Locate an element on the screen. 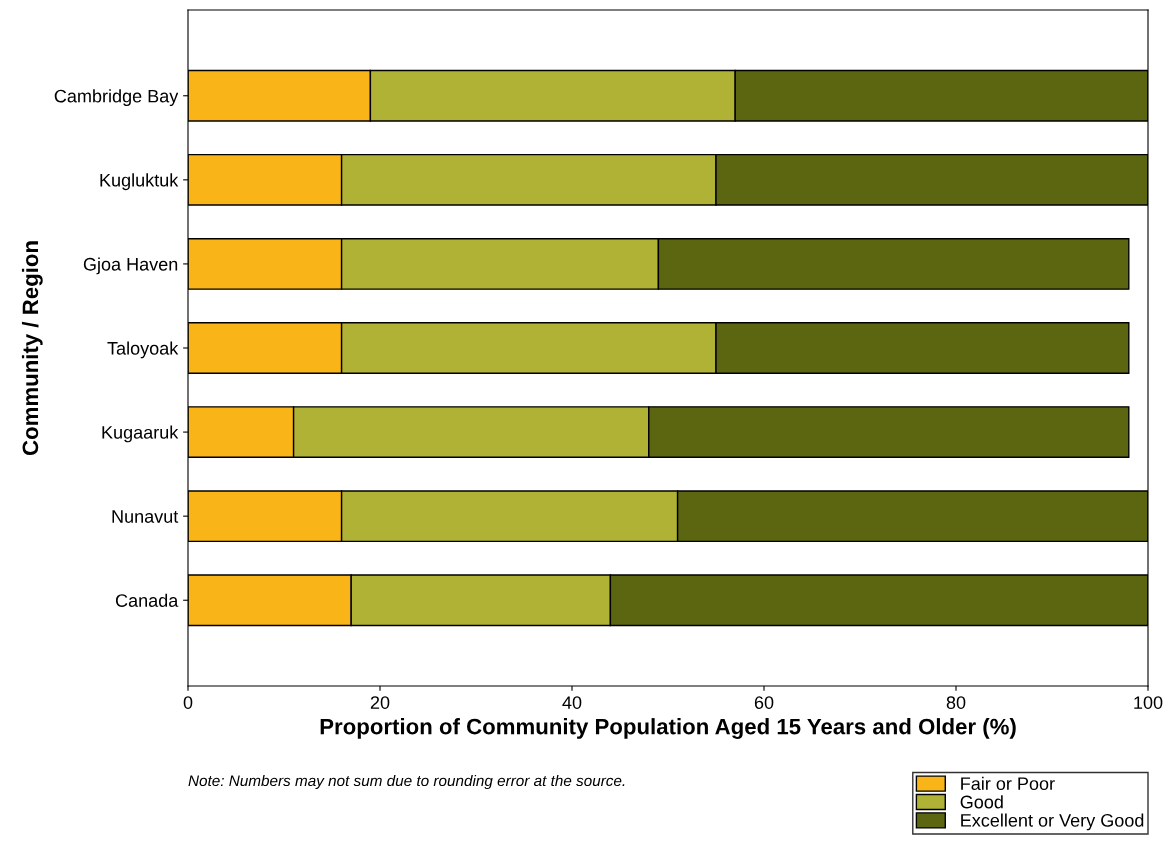 The width and height of the screenshot is (1168, 848). y-axis-title: Community / Region is located at coordinates (32, 348).